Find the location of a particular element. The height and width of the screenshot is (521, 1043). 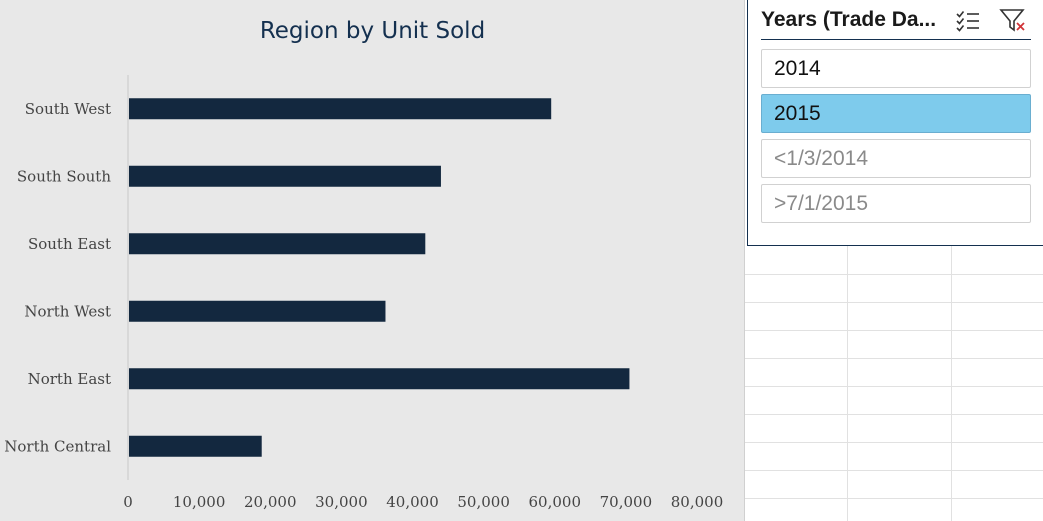

x-tick-label: 60,000 is located at coordinates (555, 502).